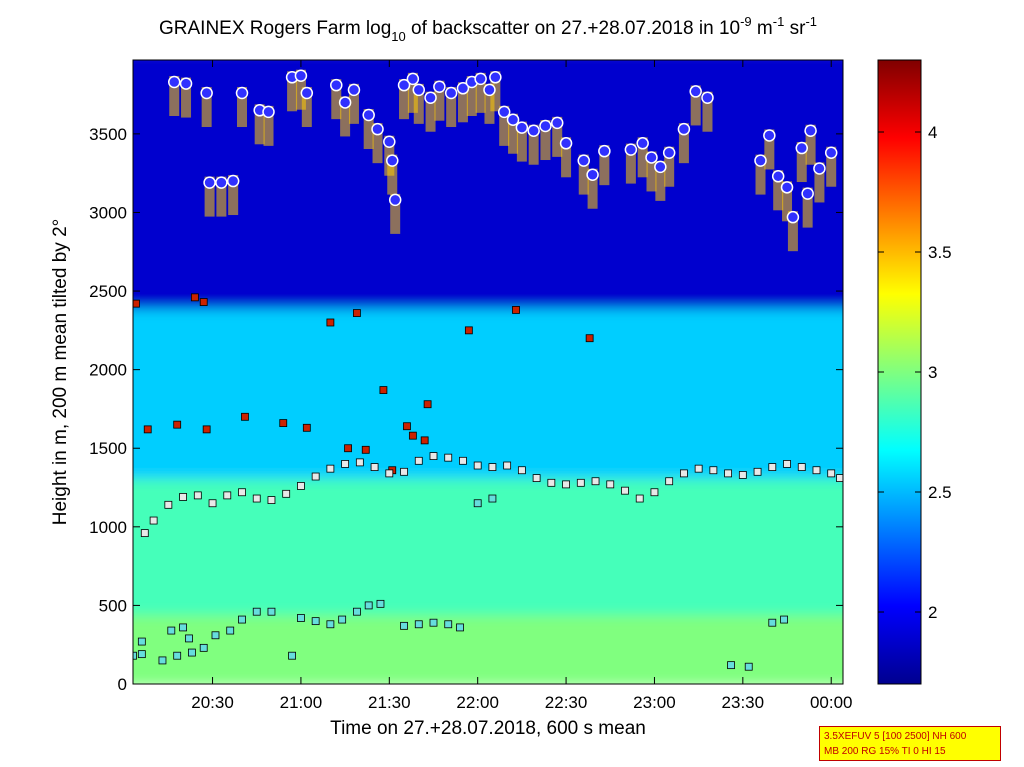  I want to click on colorbar, so click(899, 372).